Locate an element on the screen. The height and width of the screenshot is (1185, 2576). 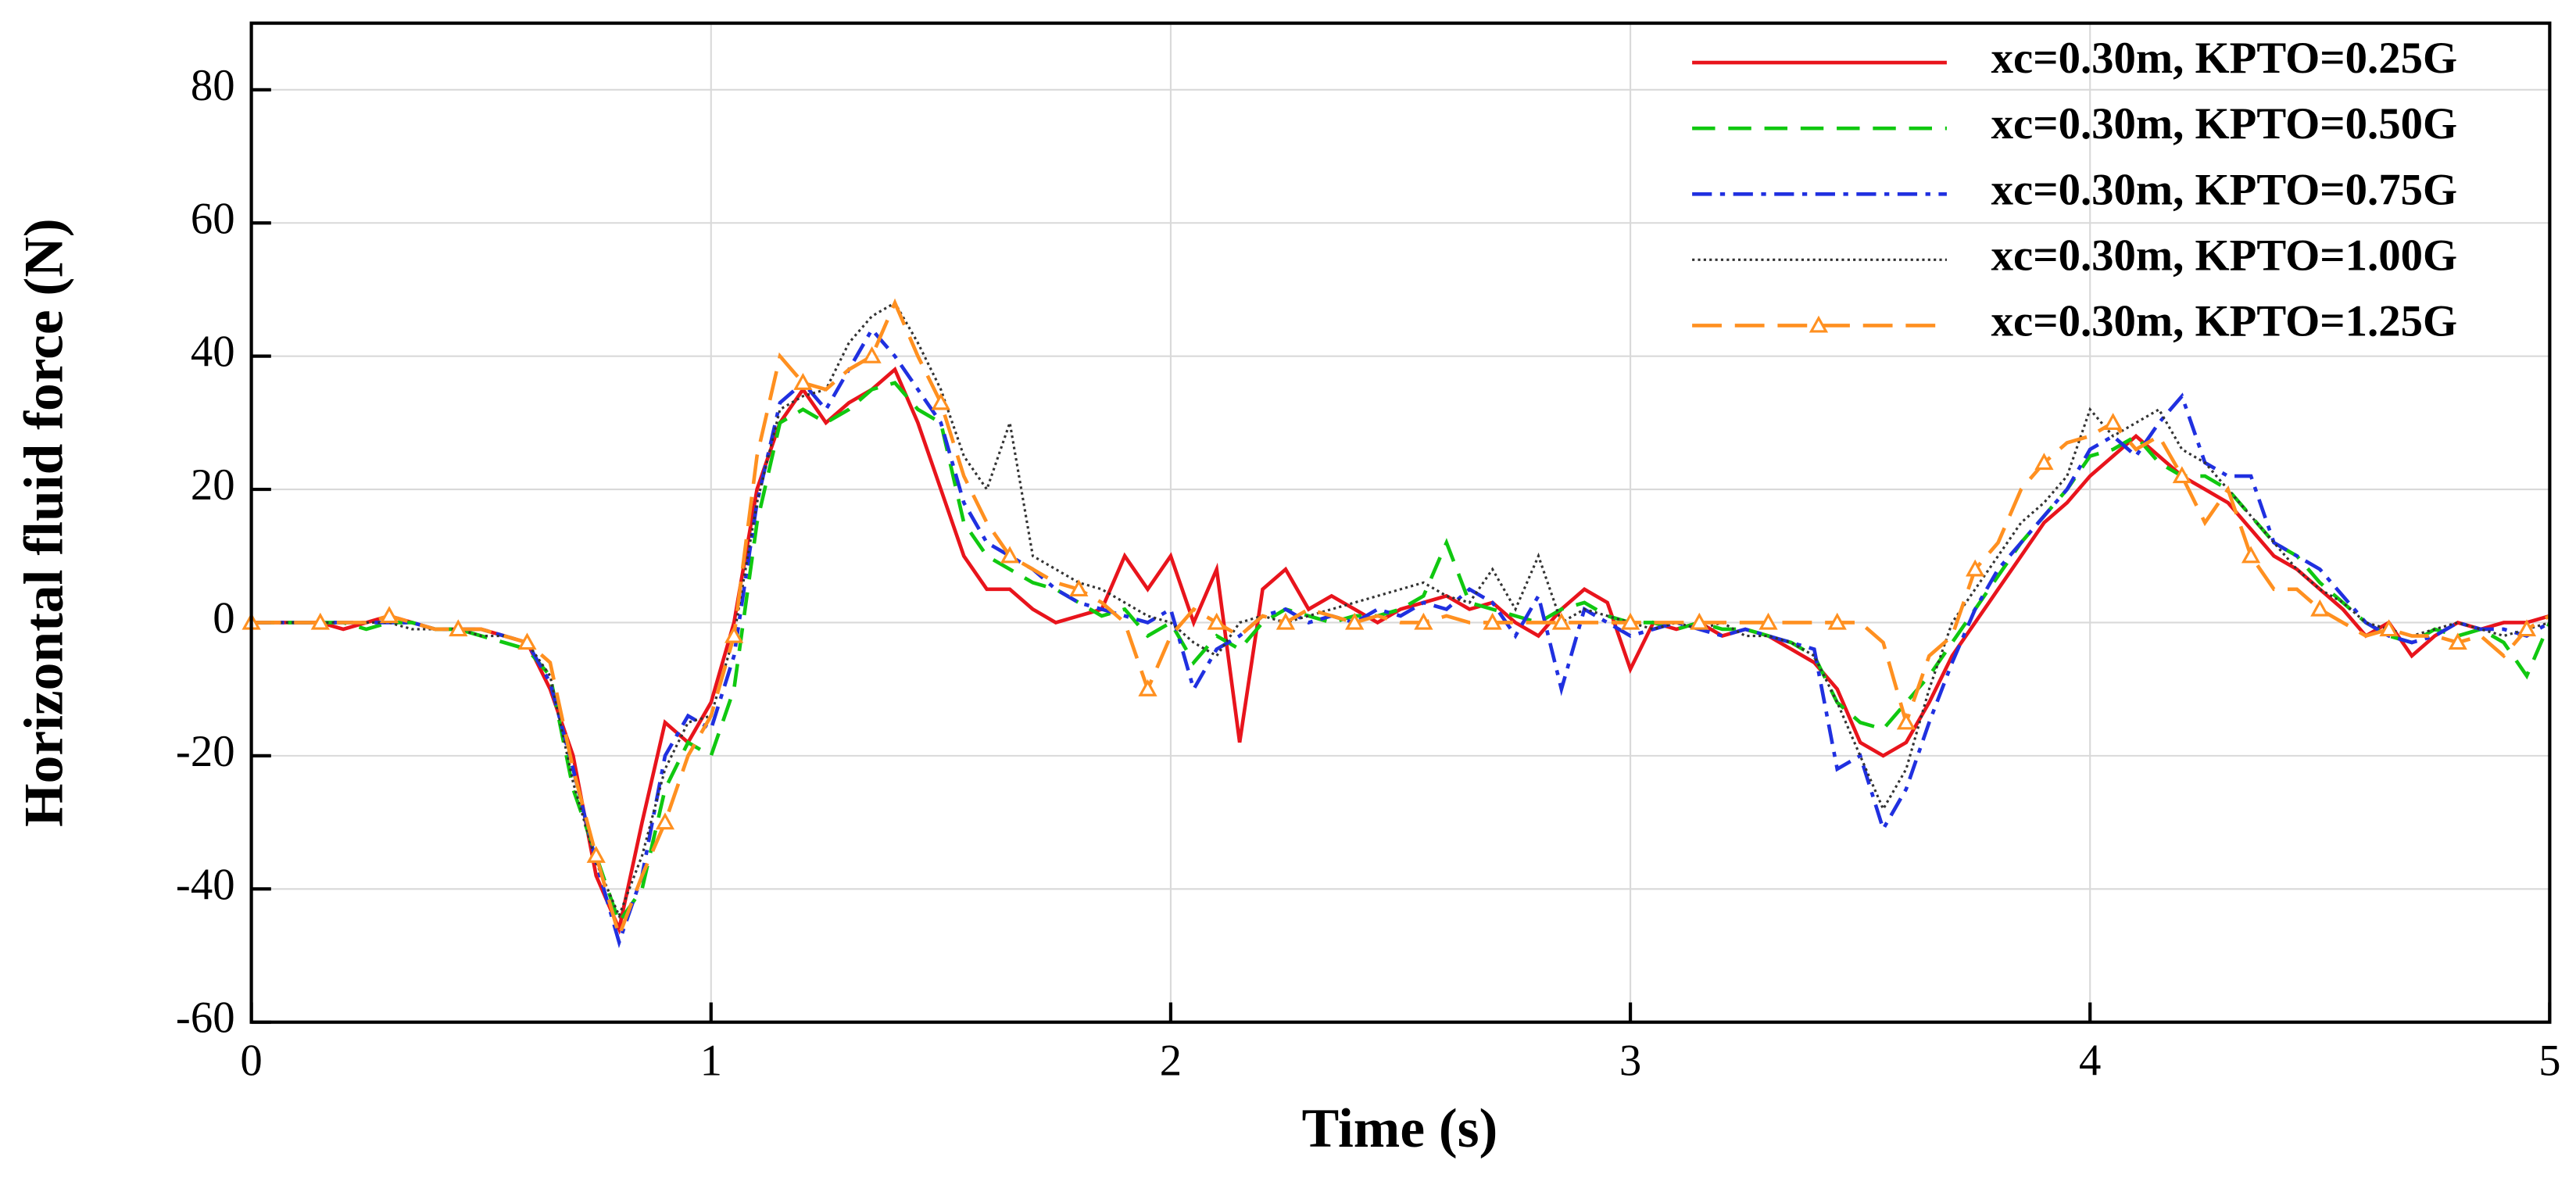
x-axis-title: Time (s) is located at coordinates (1400, 1128).